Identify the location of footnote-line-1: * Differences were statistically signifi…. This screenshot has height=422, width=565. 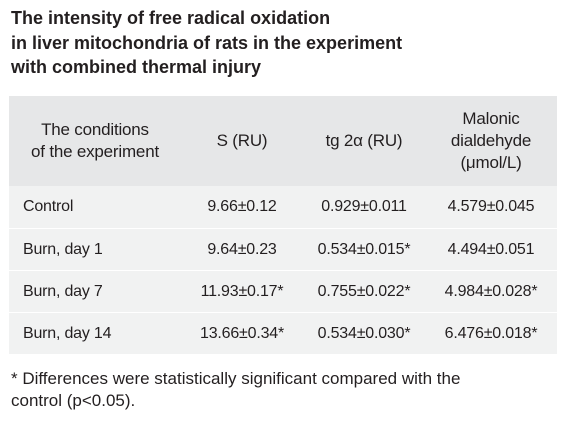
(236, 378).